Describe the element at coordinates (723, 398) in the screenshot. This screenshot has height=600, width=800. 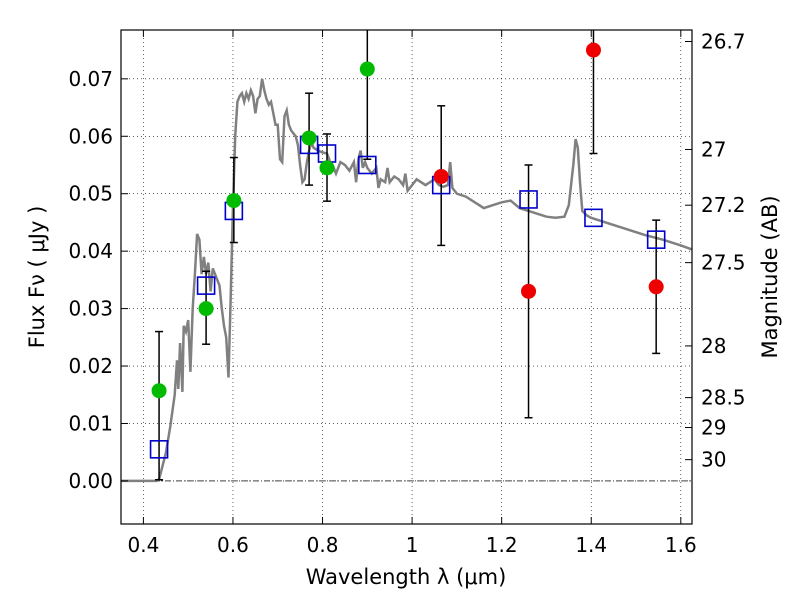
I see `y2-tick-label: 28.5` at that location.